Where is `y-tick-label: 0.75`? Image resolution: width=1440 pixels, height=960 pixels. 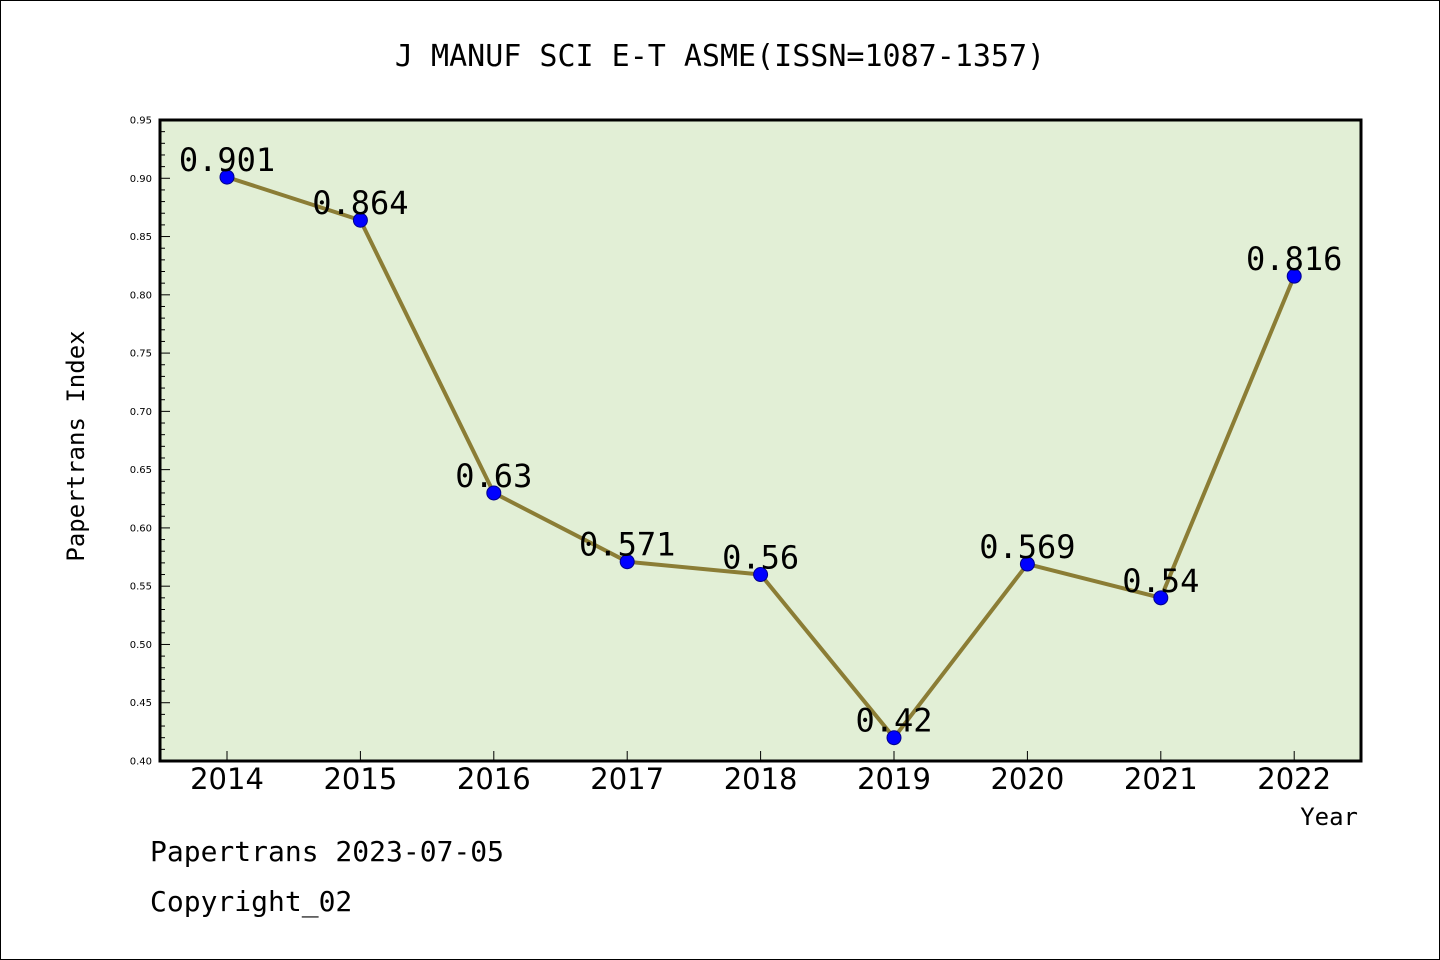
y-tick-label: 0.75 is located at coordinates (141, 354).